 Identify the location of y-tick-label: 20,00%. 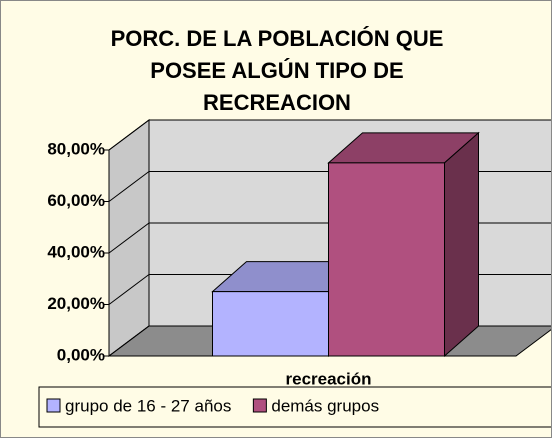
(76, 303).